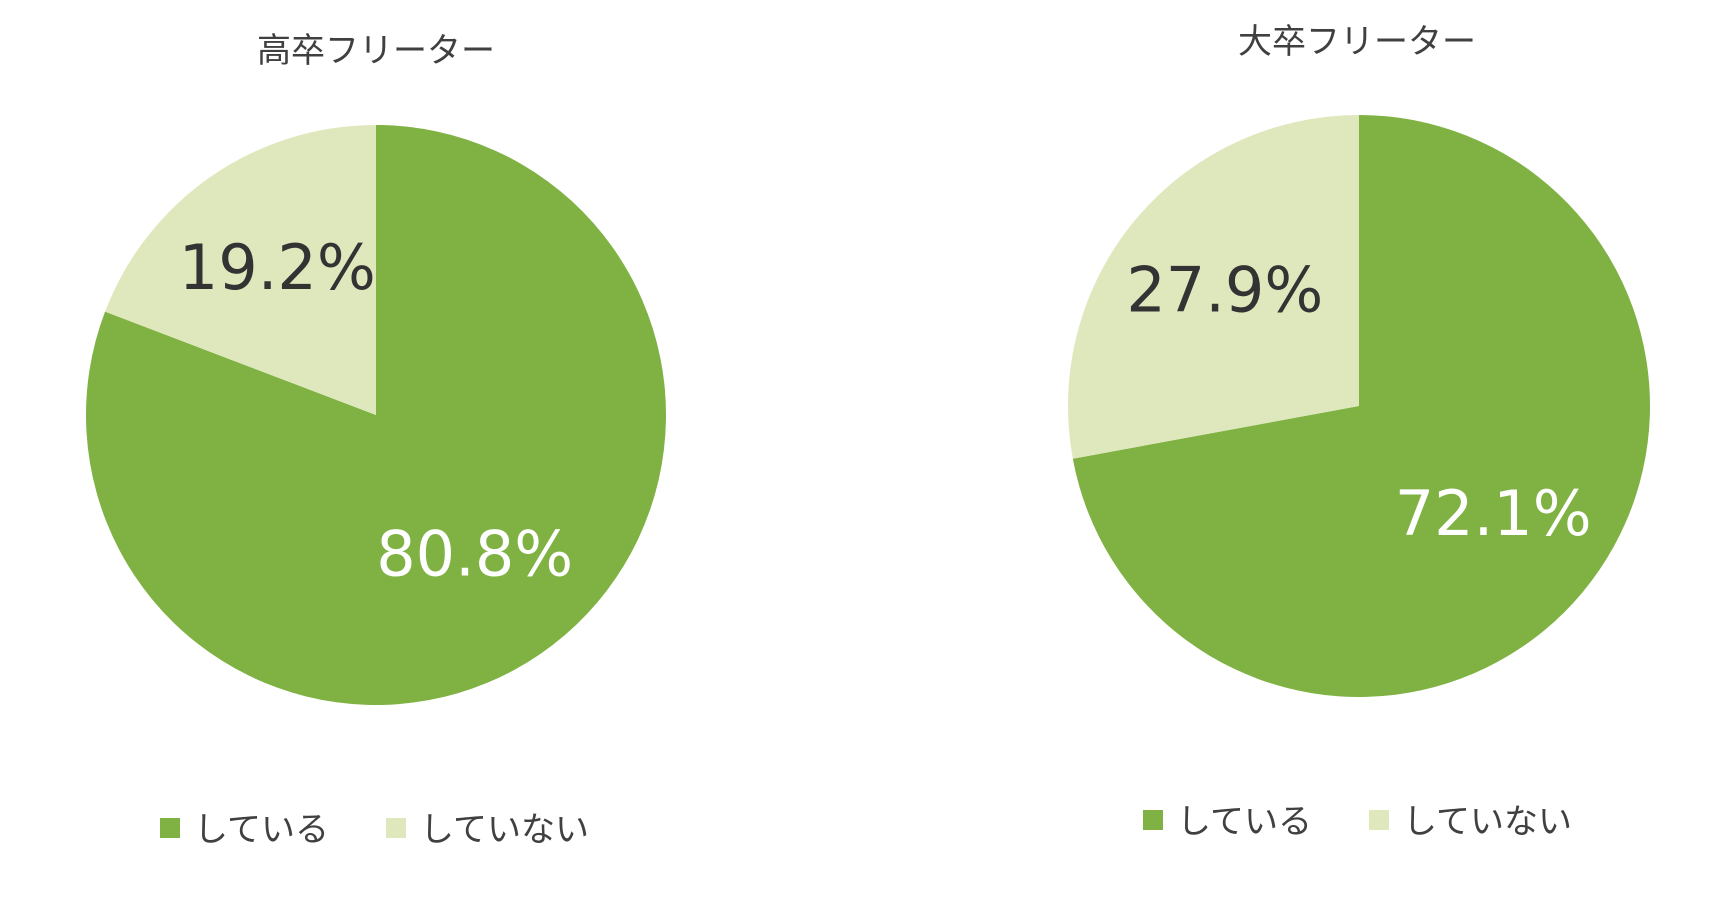  I want to click on data-label-not-doing: 27.9%, so click(1224, 289).